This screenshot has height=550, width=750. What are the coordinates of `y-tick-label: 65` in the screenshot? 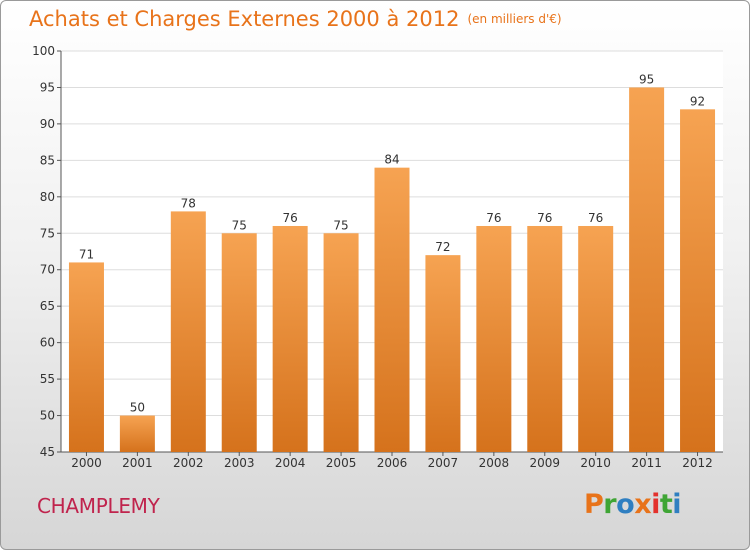 It's located at (47, 306).